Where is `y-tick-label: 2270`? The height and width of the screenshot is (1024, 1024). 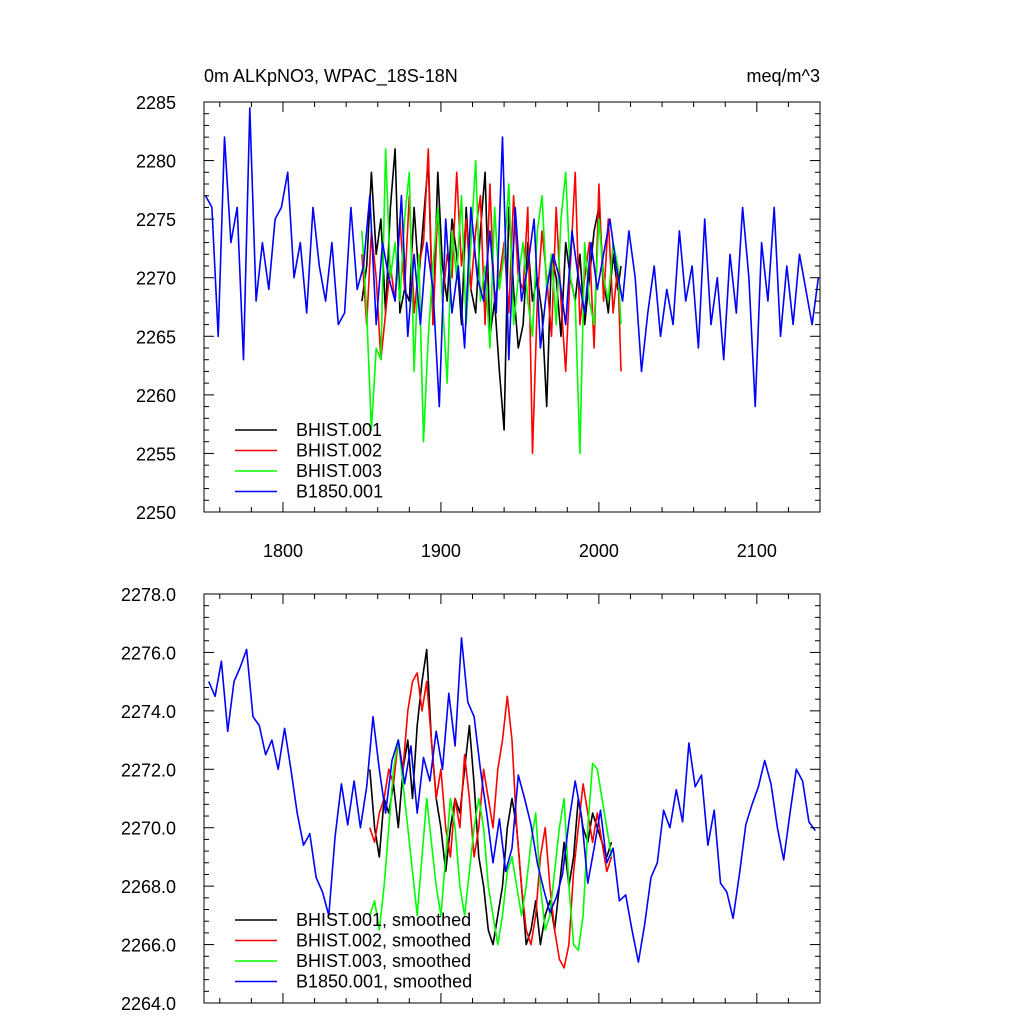 y-tick-label: 2270 is located at coordinates (156, 279).